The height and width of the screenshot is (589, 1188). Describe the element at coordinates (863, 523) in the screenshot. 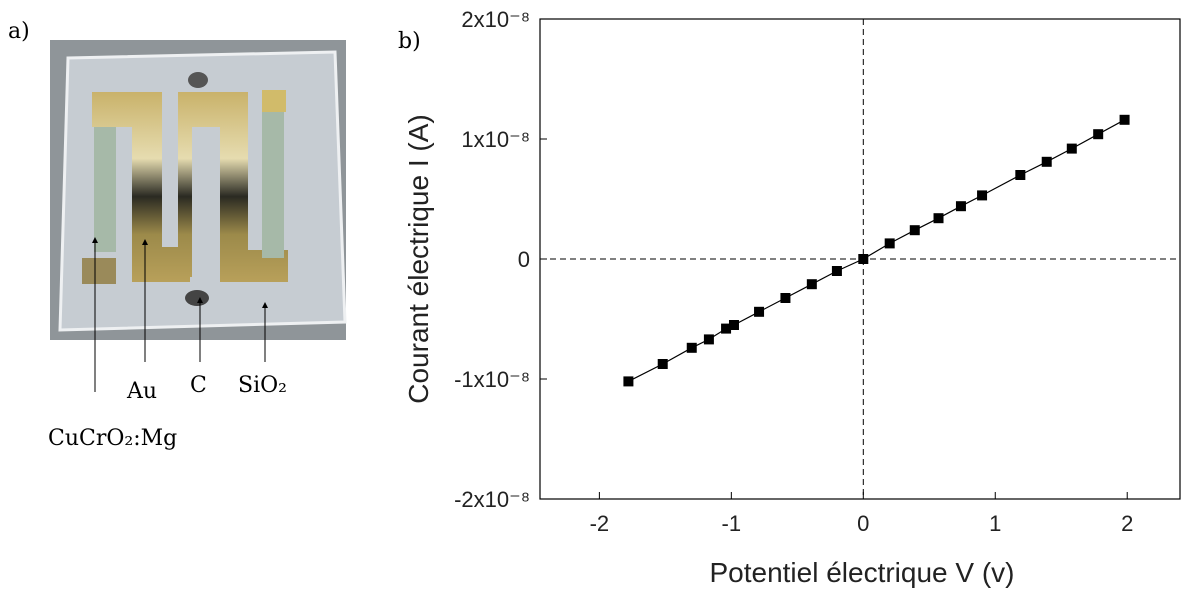

I see `x-tick-label: 0` at that location.